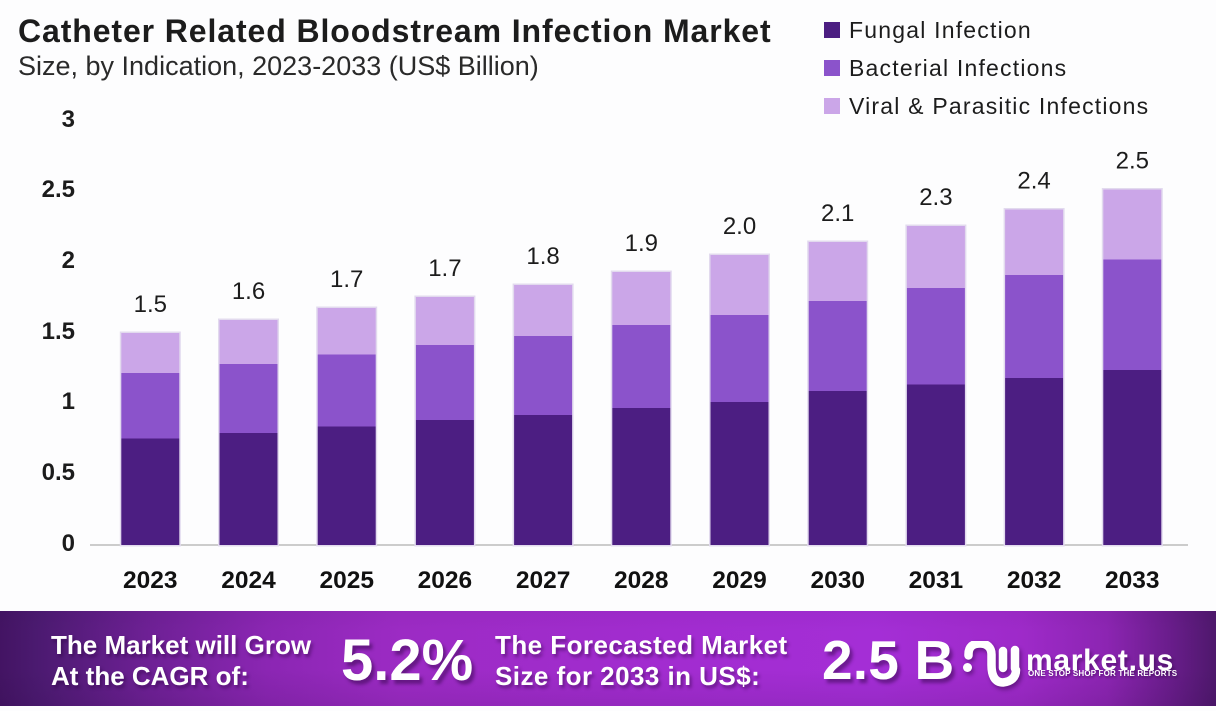 The image size is (1216, 711). What do you see at coordinates (346, 580) in the screenshot?
I see `svg-text: 2025` at bounding box center [346, 580].